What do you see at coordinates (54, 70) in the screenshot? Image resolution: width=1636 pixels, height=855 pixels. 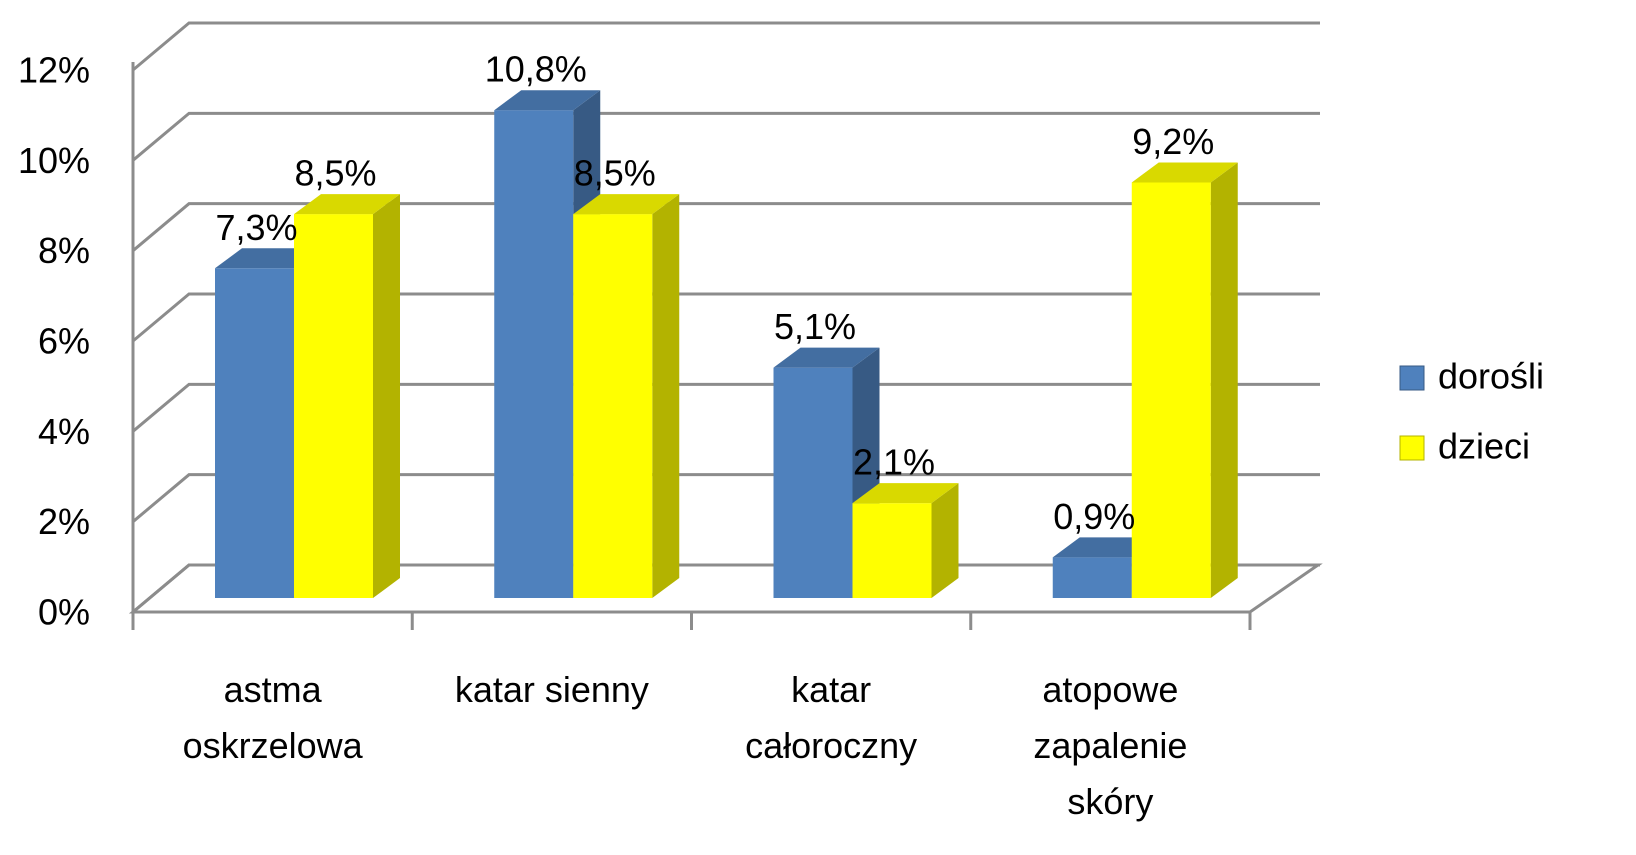 I see `y-tick-label: 12%` at bounding box center [54, 70].